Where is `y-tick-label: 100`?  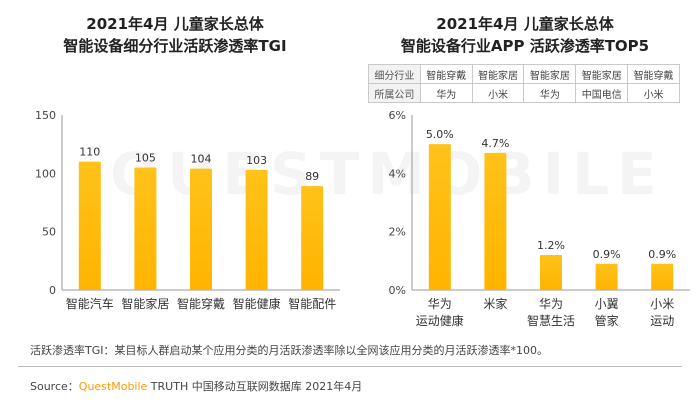 y-tick-label: 100 is located at coordinates (45, 173).